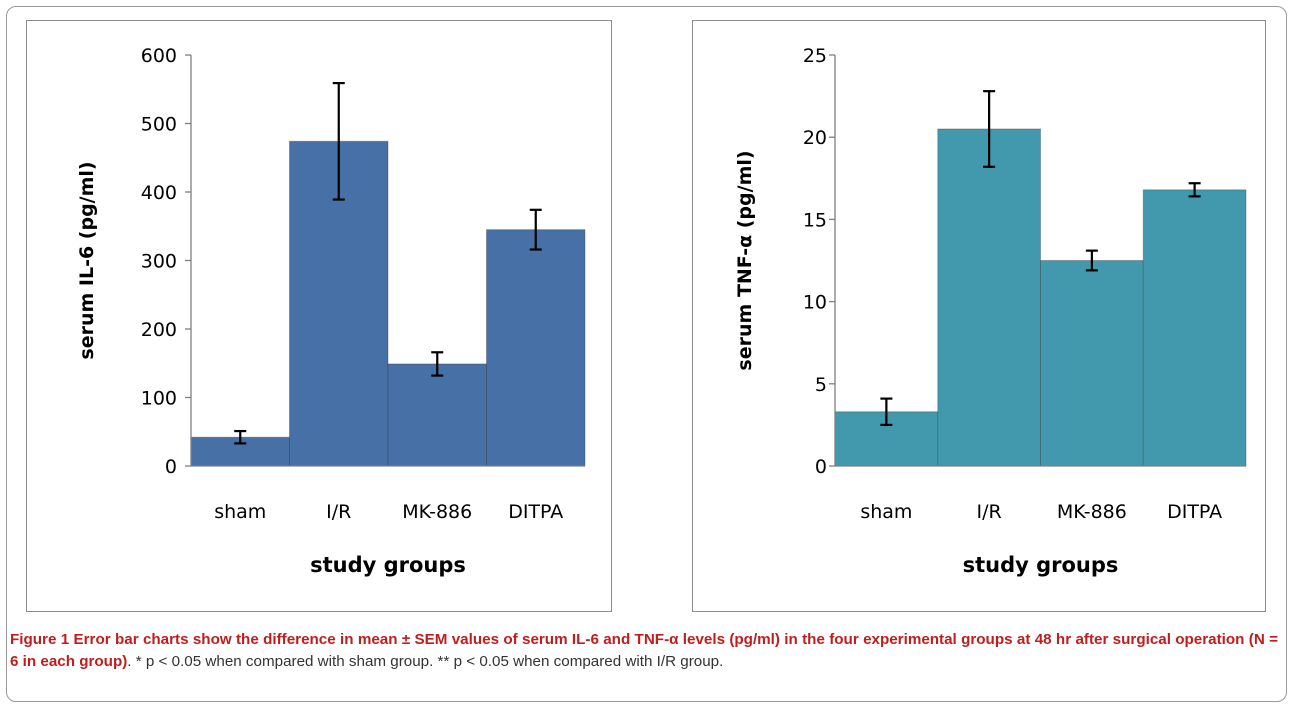 The width and height of the screenshot is (1293, 708). What do you see at coordinates (1092, 512) in the screenshot?
I see `tnf-x-tick-label-2: MK-886` at bounding box center [1092, 512].